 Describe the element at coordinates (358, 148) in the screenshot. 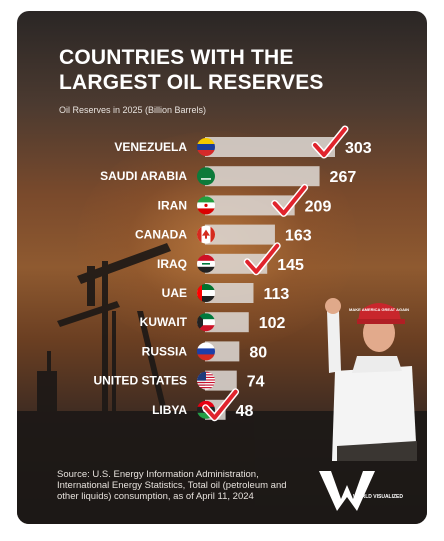

I see `value-label: 303` at that location.